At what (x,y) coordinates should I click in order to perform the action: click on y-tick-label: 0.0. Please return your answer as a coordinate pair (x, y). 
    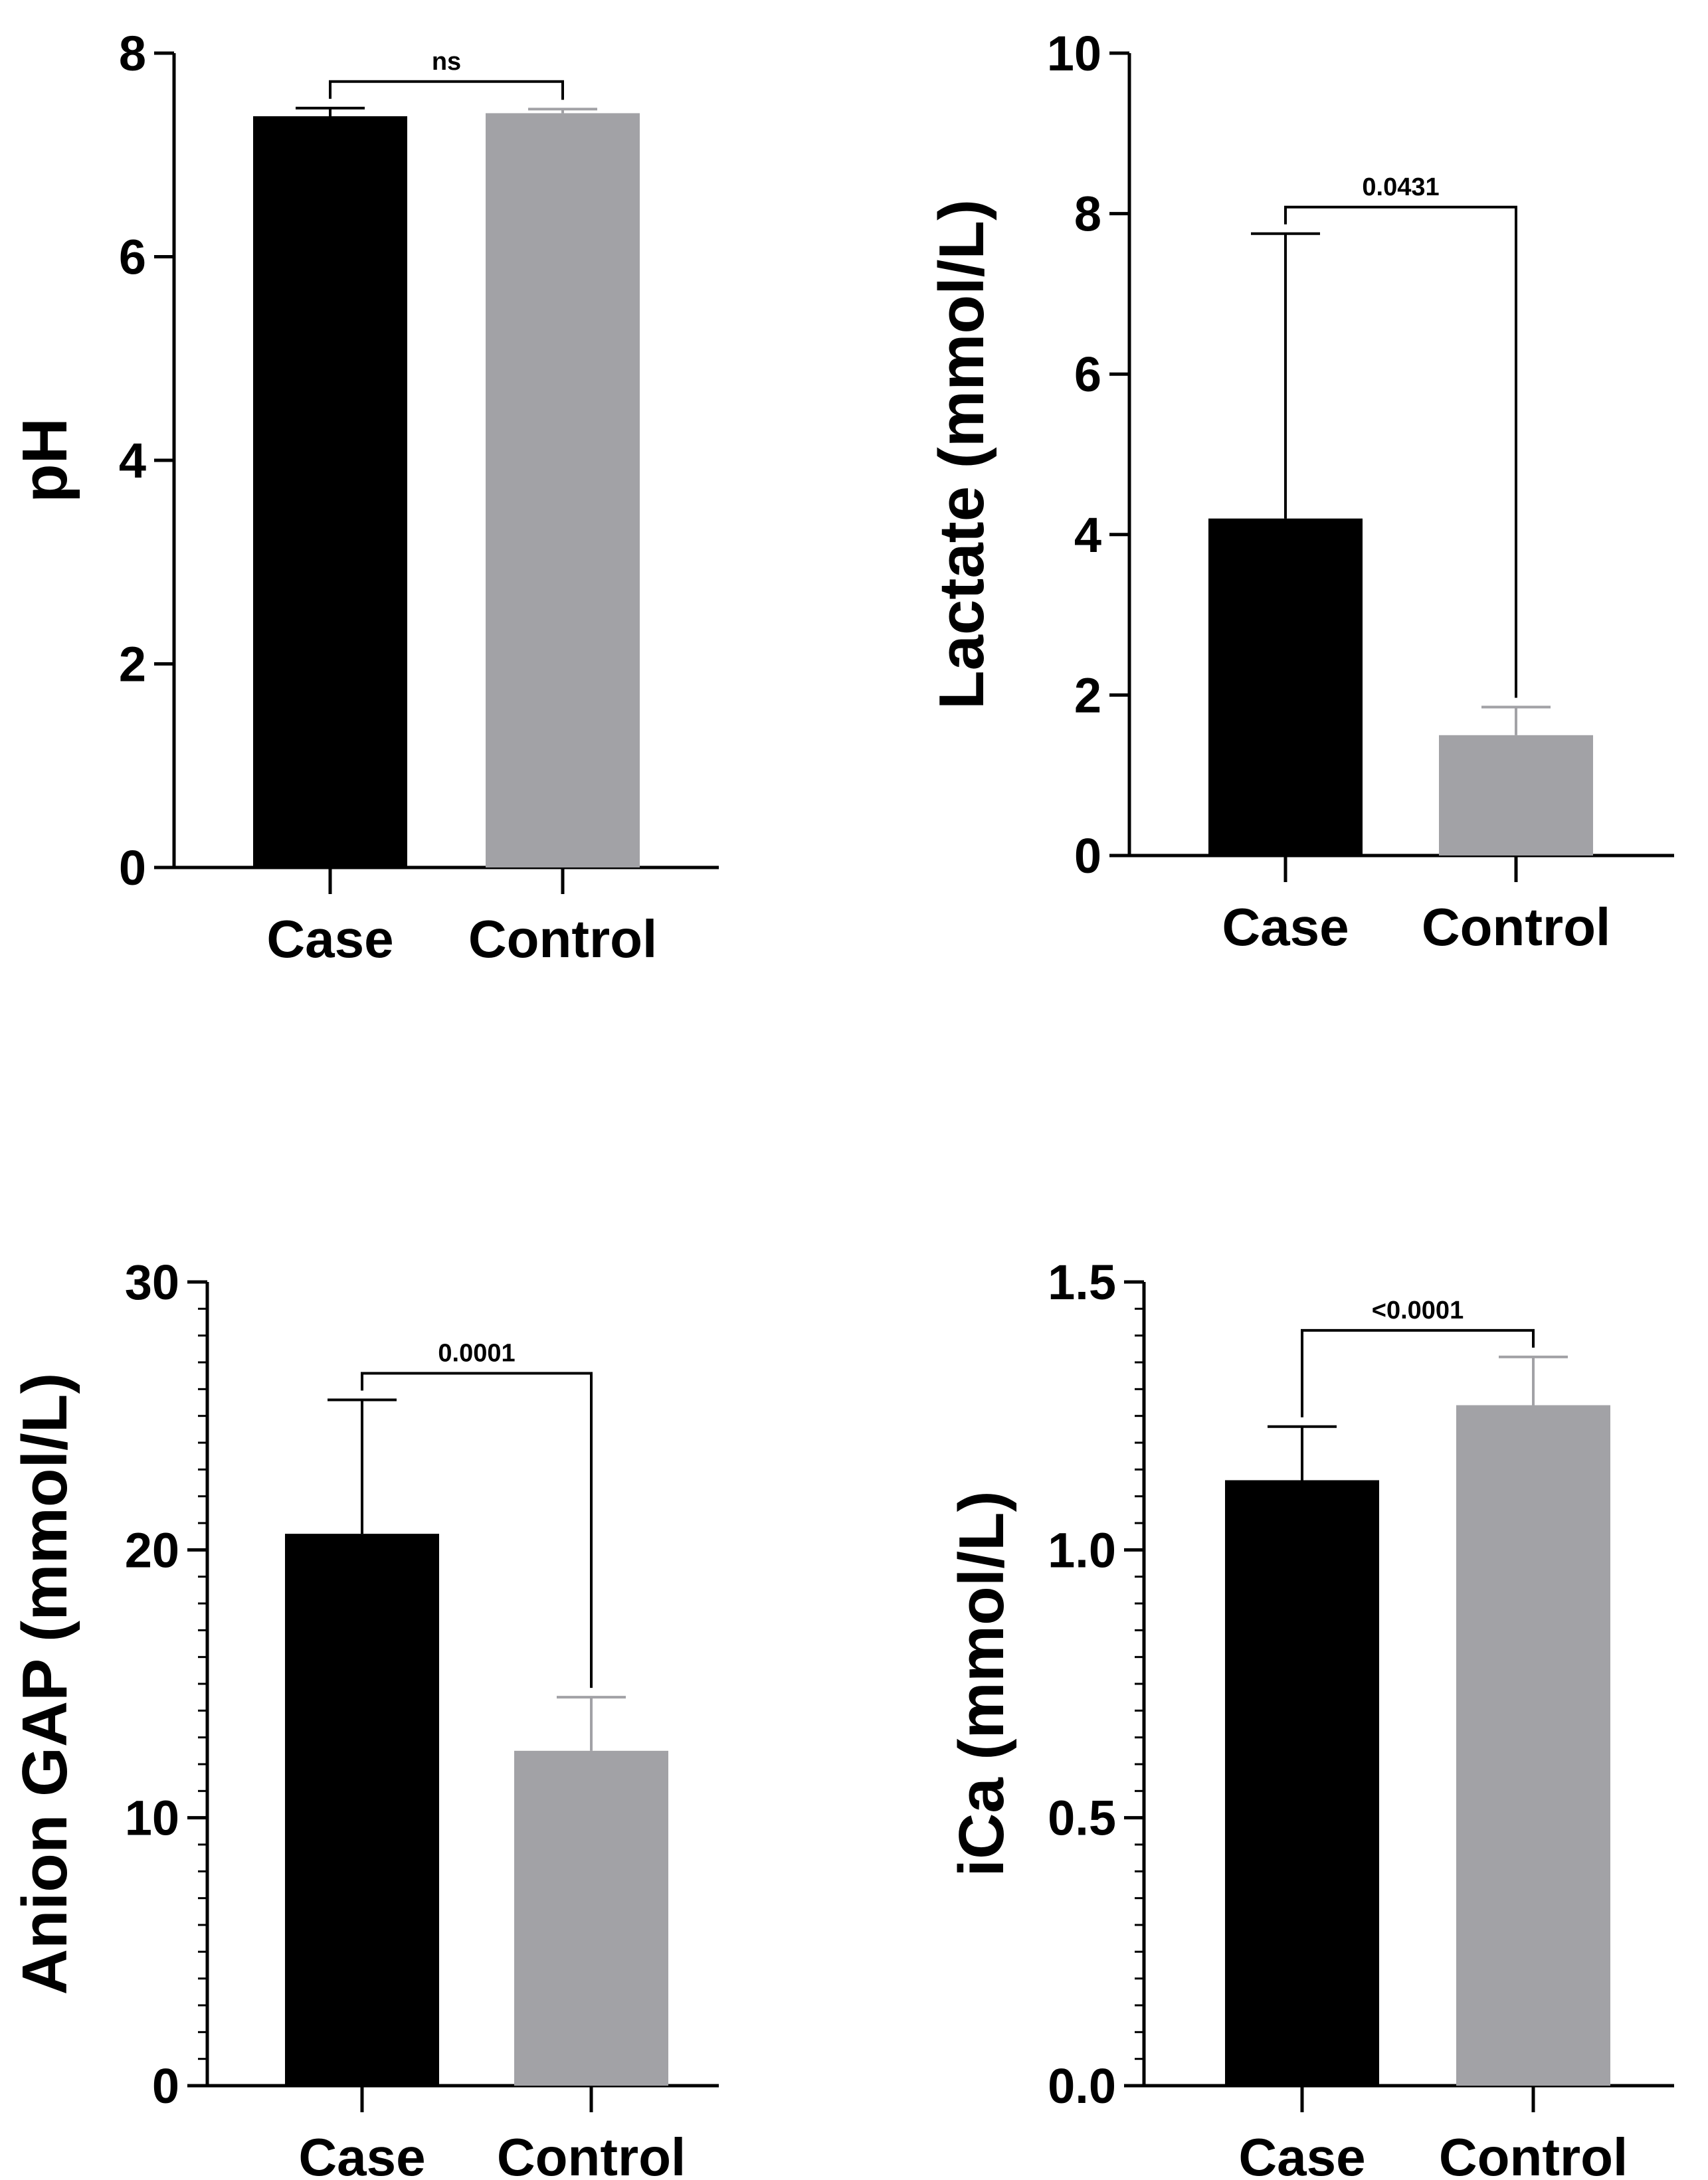
    Looking at the image, I should click on (1082, 2086).